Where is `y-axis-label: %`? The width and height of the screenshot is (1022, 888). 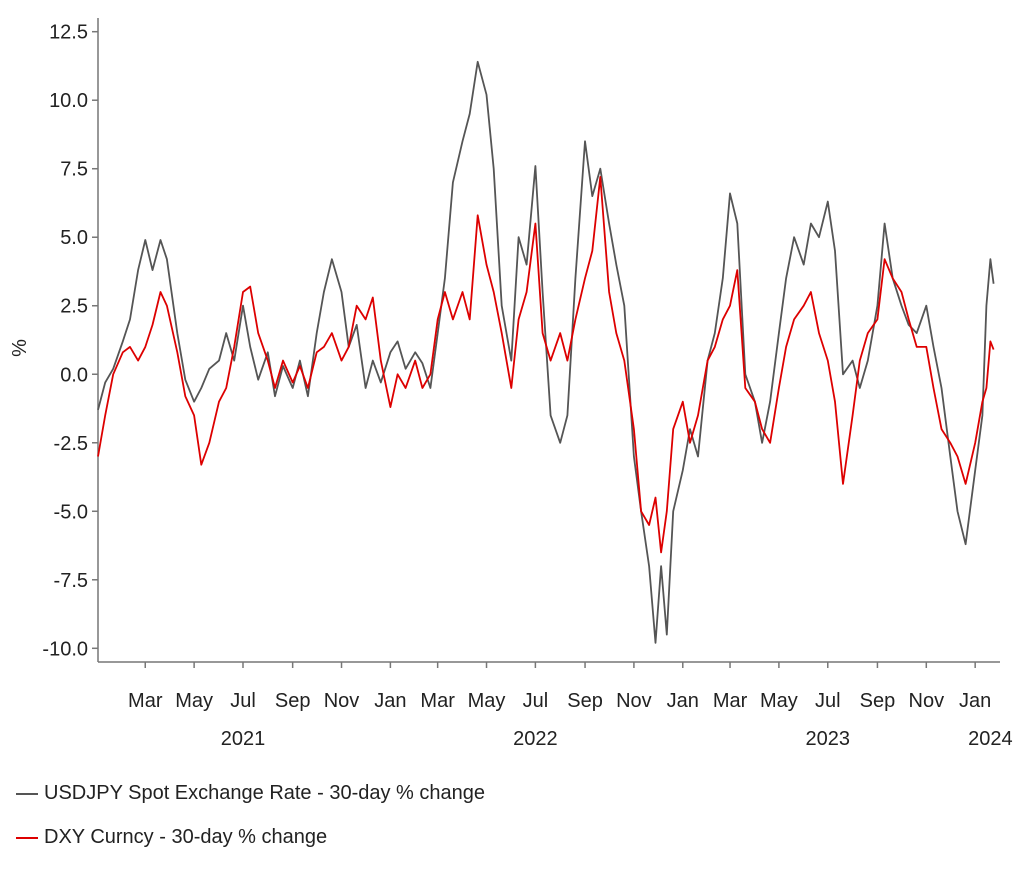 y-axis-label: % is located at coordinates (20, 348).